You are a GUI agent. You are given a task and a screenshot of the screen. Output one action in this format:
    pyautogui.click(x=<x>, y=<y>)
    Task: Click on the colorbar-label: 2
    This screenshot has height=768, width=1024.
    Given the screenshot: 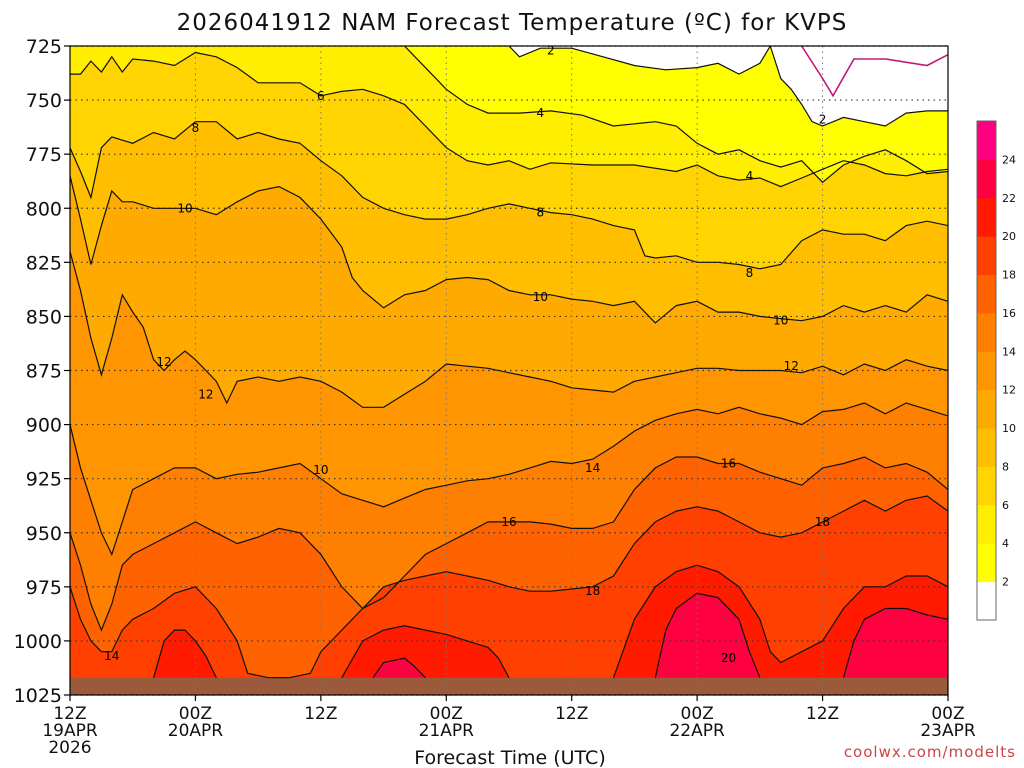 What is the action you would take?
    pyautogui.click(x=1005, y=582)
    